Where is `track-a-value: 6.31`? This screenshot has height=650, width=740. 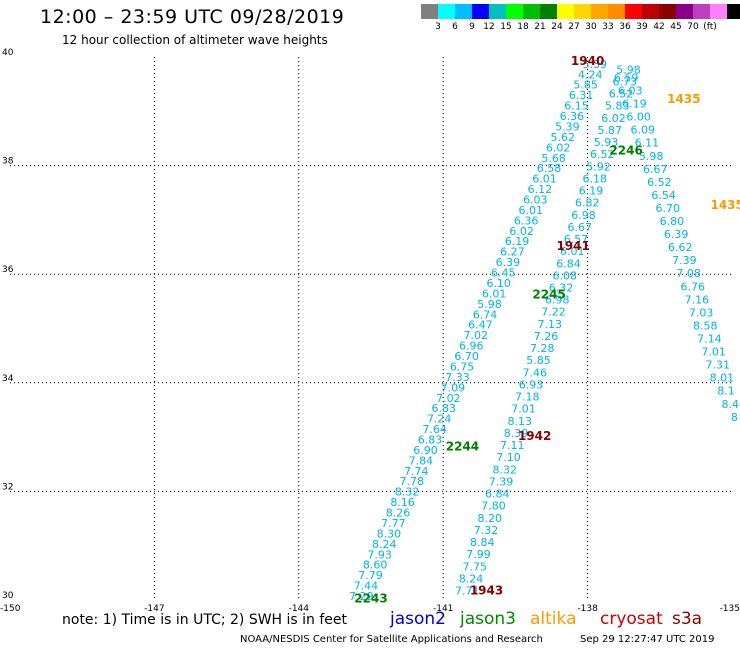
track-a-value: 6.31 is located at coordinates (581, 95).